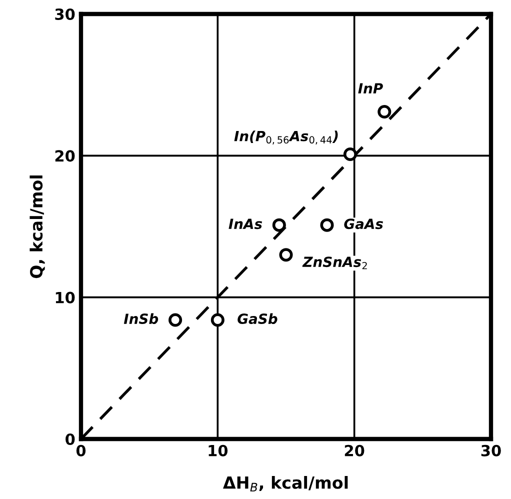 The image size is (511, 499). What do you see at coordinates (334, 263) in the screenshot?
I see `annotation: ZnSnAs$_{2}$` at bounding box center [334, 263].